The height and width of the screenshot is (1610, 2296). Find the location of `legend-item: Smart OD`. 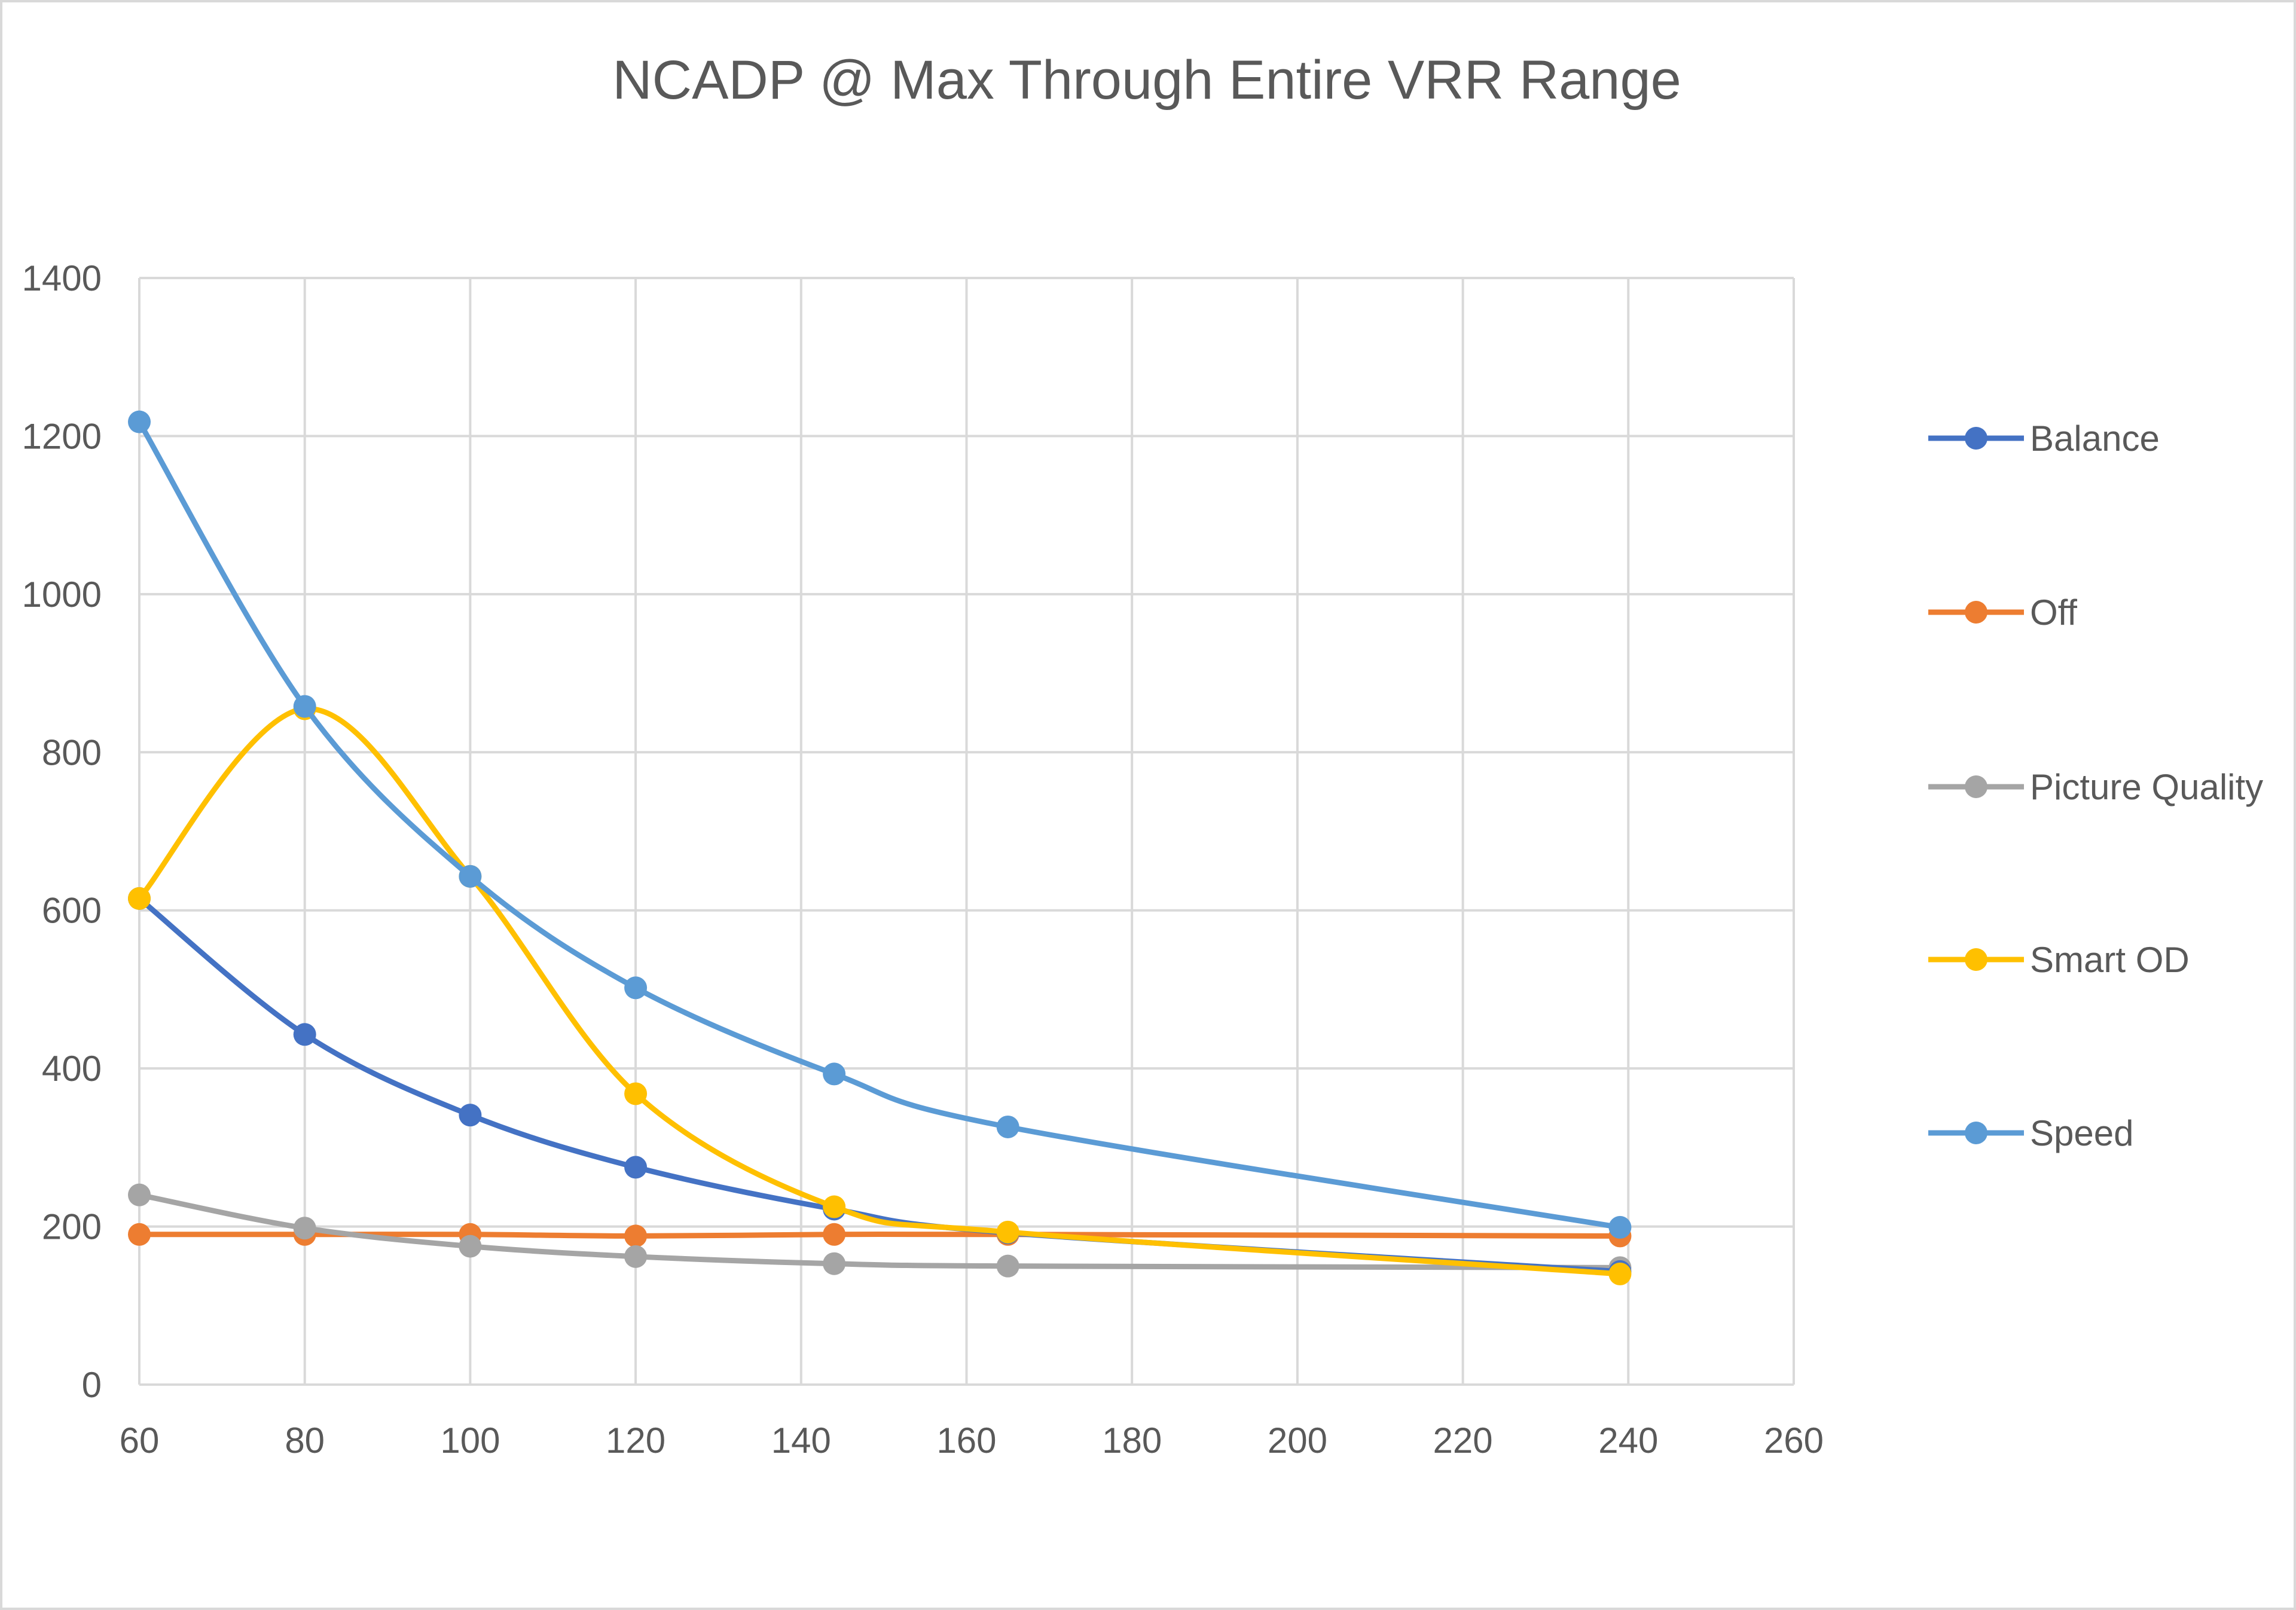

legend-item: Smart OD is located at coordinates (2059, 960).